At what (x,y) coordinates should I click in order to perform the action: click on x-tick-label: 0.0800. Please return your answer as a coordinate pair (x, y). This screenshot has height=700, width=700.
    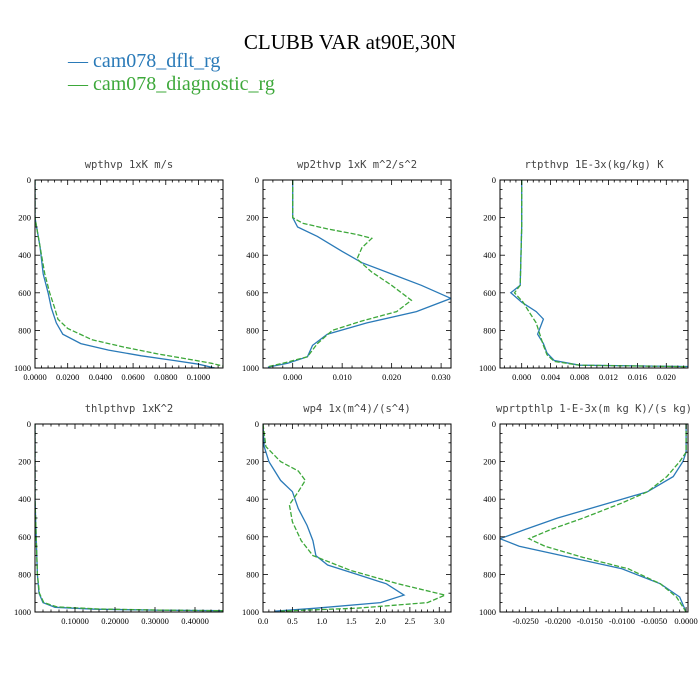
    Looking at the image, I should click on (165, 377).